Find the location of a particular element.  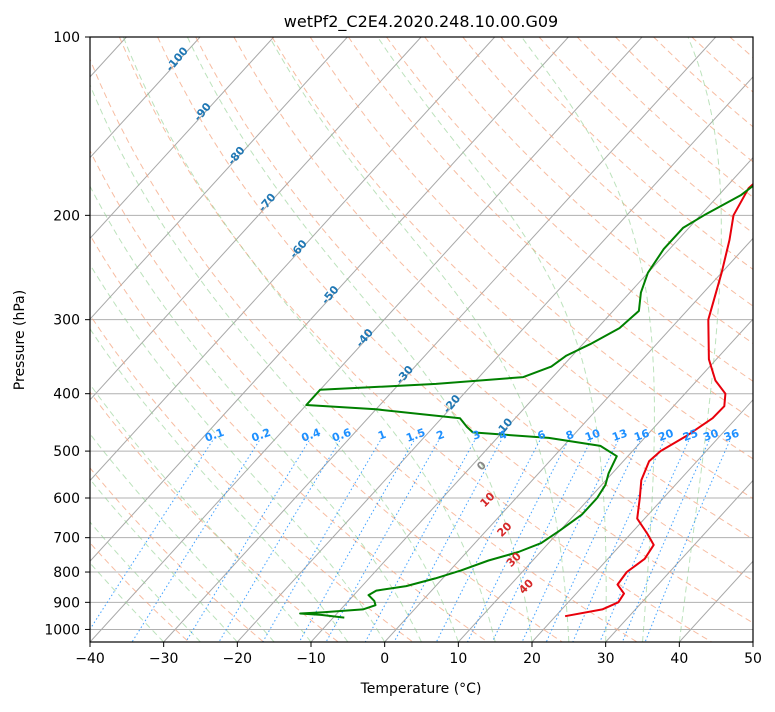

y-axis-label: Pressure (hPa) is located at coordinates (20, 340).